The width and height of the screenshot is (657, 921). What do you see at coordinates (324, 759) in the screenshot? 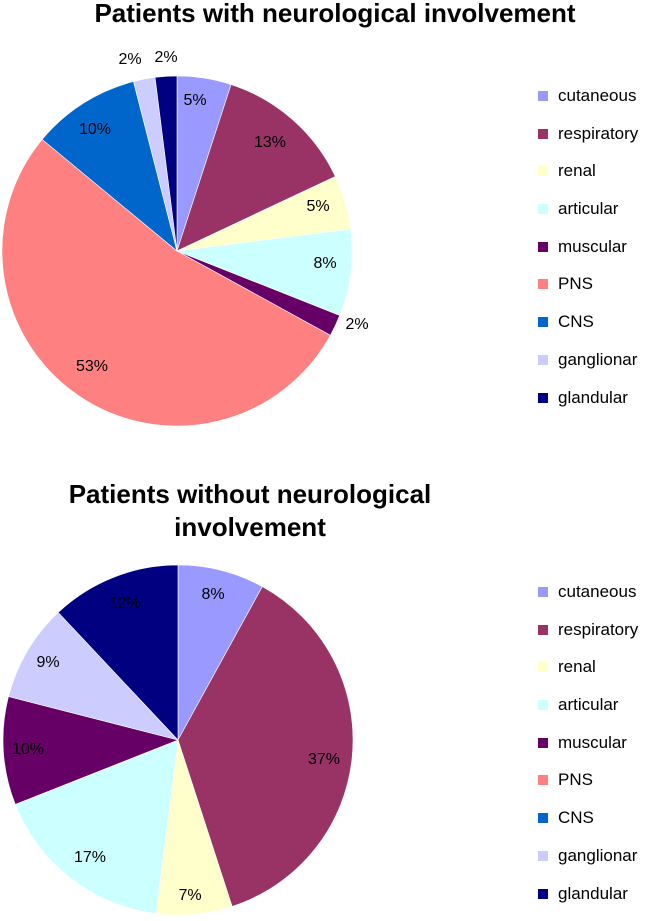
I see `data-label-respiratory: 37%` at bounding box center [324, 759].